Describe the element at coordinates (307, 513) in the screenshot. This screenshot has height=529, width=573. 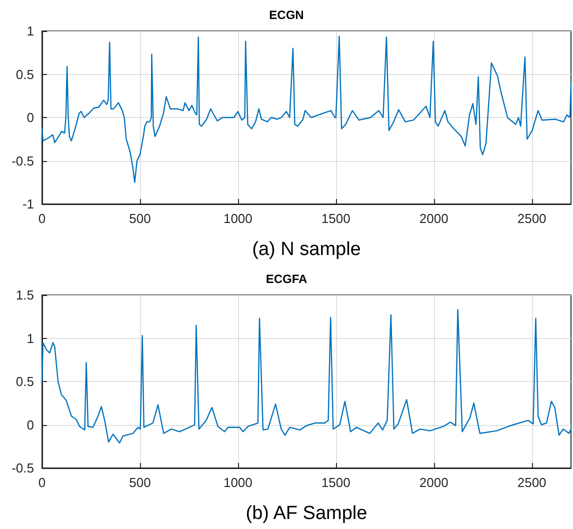
I see `x-axis-title: (b) AF Sample` at that location.